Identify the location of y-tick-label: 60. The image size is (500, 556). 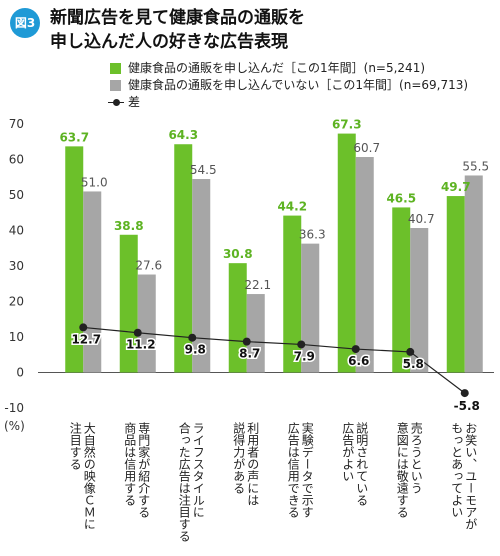
(16, 160).